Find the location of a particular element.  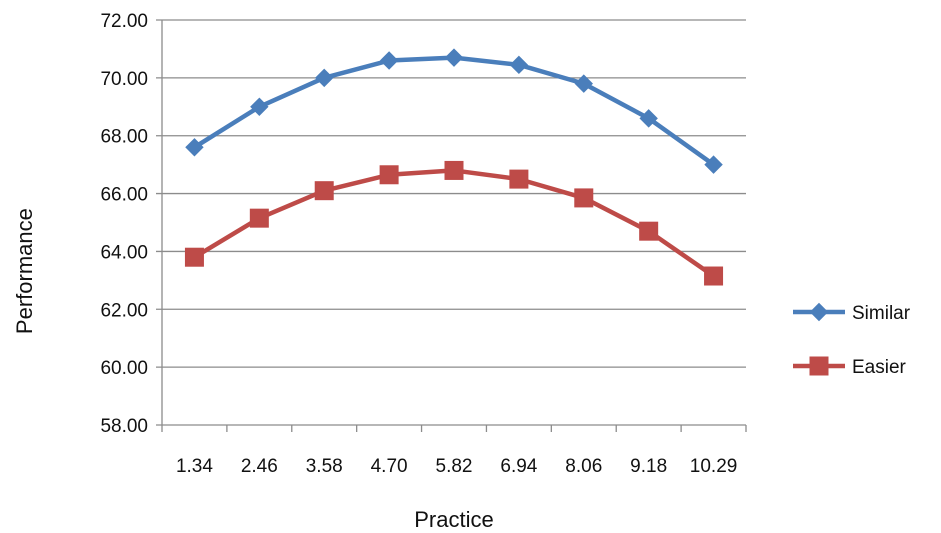

x-tick-label: 5.82 is located at coordinates (454, 466).